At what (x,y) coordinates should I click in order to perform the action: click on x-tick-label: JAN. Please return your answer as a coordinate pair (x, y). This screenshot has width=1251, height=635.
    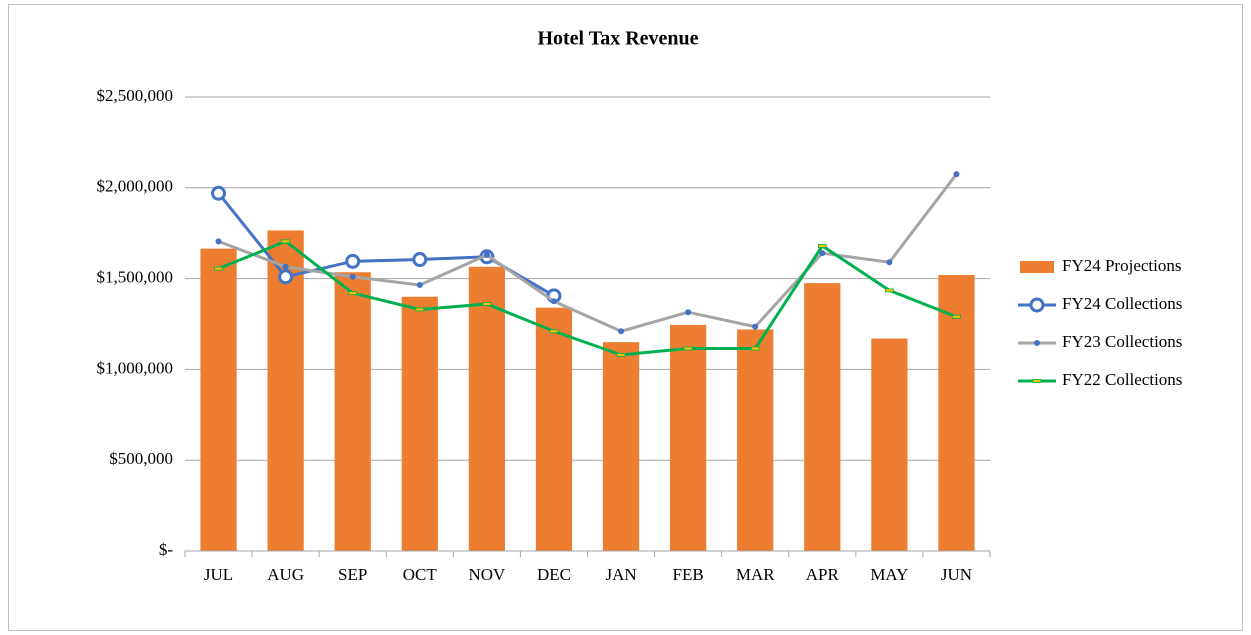
    Looking at the image, I should click on (620, 574).